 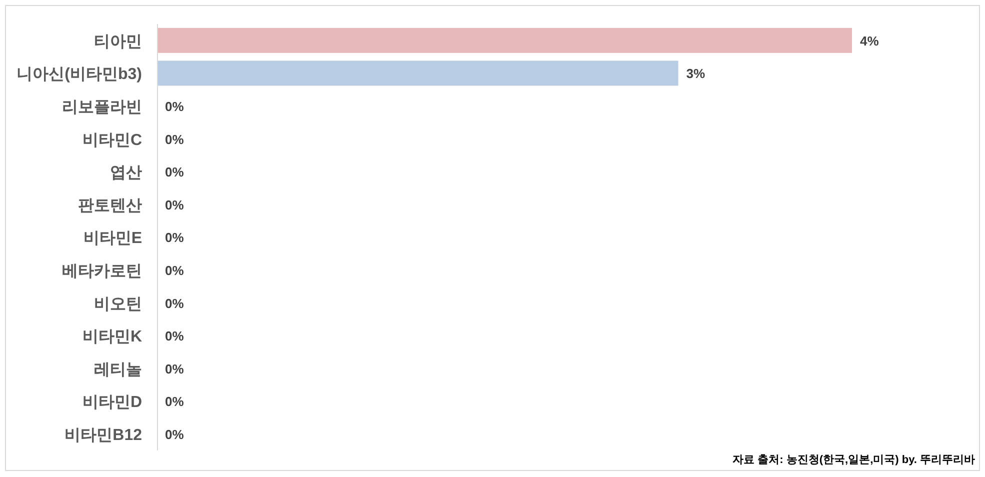 I want to click on data-label: 4%, so click(x=870, y=40).